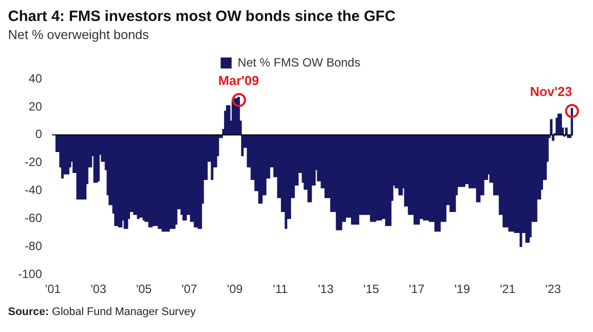 Image resolution: width=593 pixels, height=332 pixels. I want to click on y-tick-label: -40, so click(33, 190).